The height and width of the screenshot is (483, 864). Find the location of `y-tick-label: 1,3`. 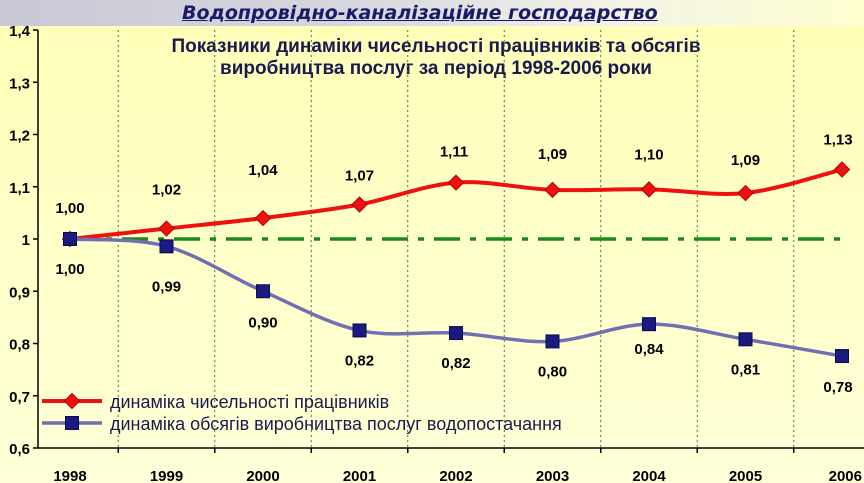

y-tick-label: 1,3 is located at coordinates (19, 83).